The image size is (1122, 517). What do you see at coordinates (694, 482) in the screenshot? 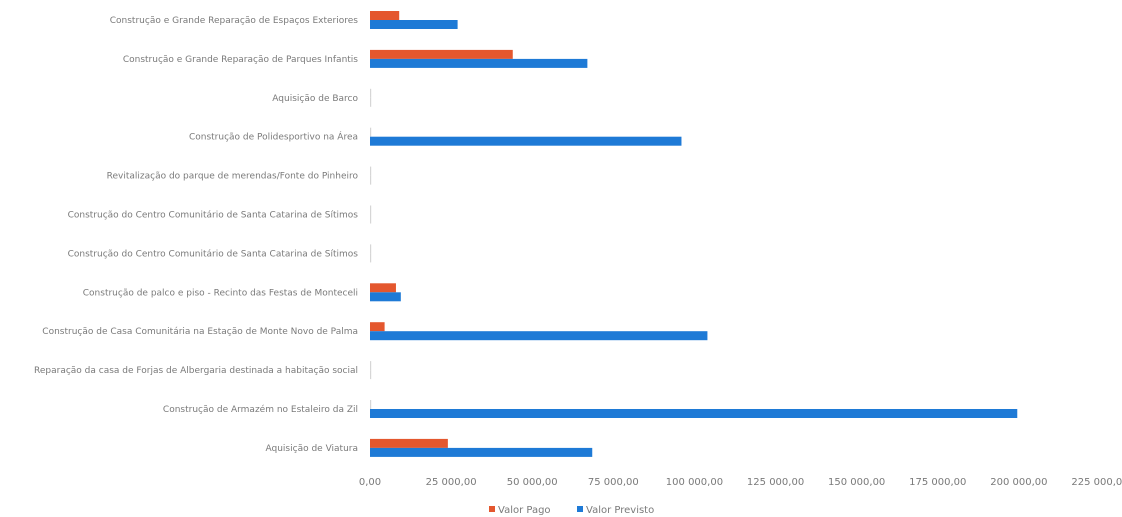
I see `x-tick-label: 100 000,00` at bounding box center [694, 482].